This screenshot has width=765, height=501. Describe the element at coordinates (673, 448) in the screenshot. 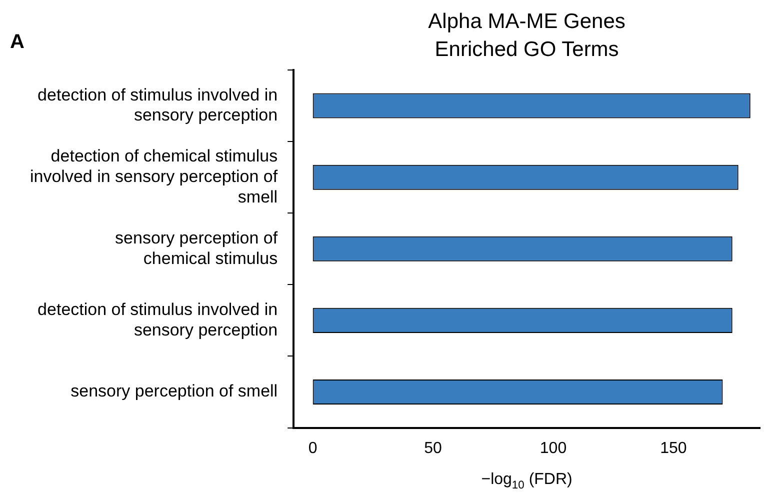

I see `x-tick-label: 150` at that location.